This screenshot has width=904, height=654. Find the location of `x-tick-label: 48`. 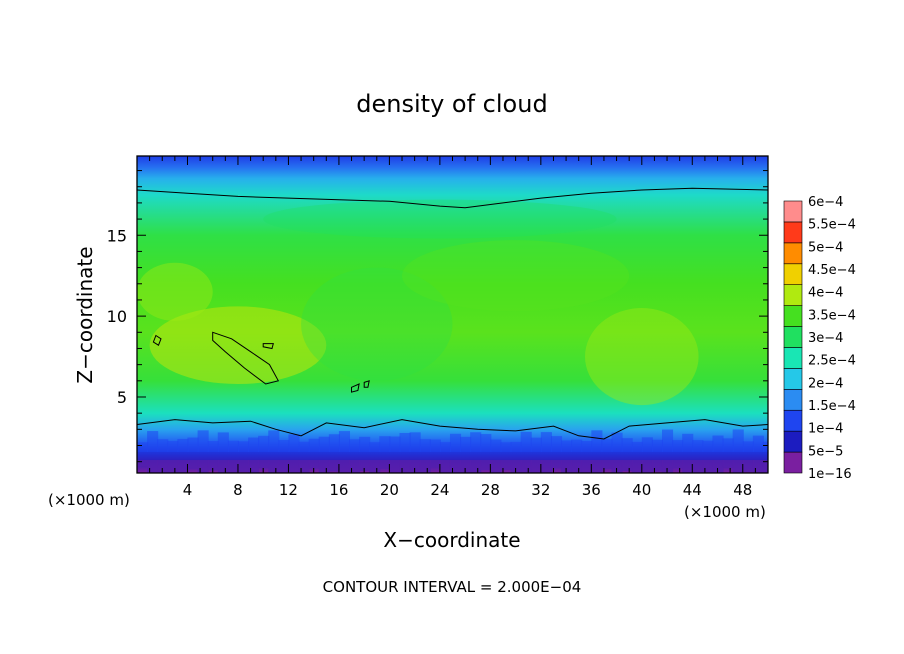

x-tick-label: 48 is located at coordinates (742, 490).